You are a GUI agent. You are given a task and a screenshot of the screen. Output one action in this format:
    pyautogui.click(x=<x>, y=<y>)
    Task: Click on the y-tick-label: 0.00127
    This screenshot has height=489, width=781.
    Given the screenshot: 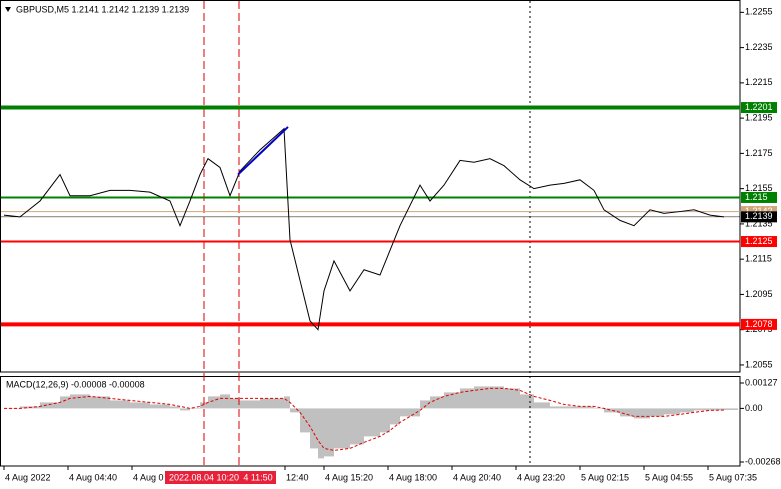 What is the action you would take?
    pyautogui.click(x=761, y=382)
    